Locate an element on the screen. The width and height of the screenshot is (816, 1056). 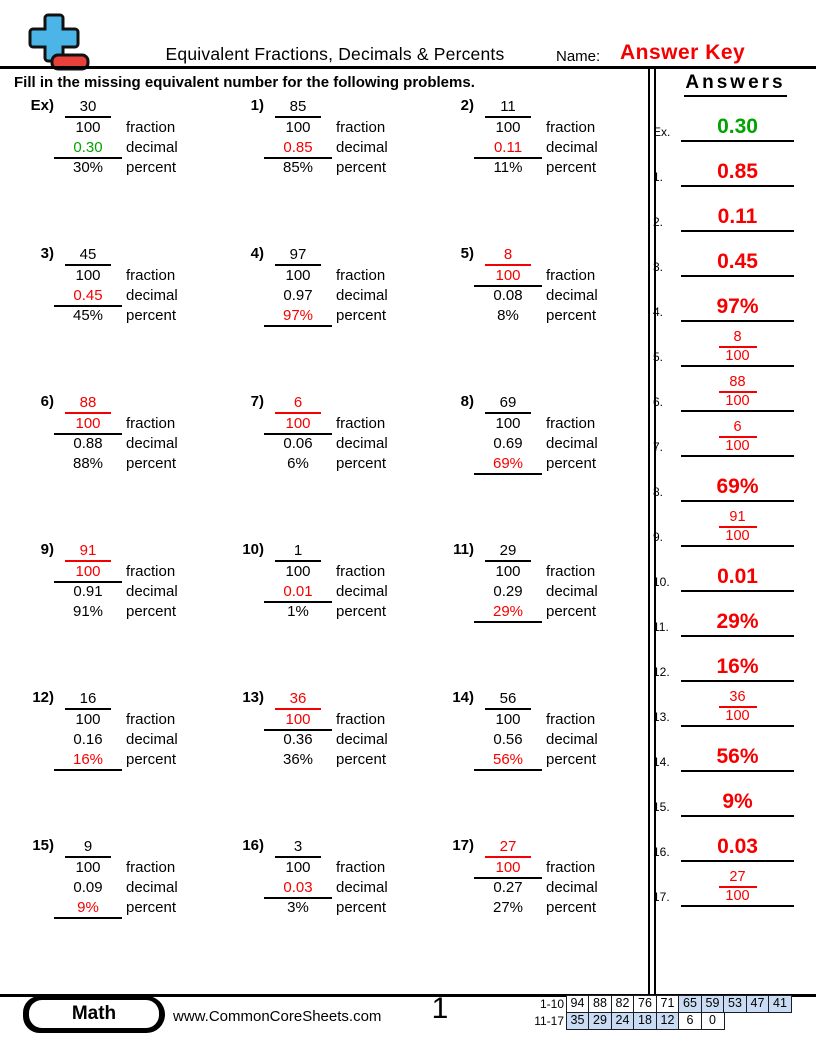
problem-number: 10) is located at coordinates (253, 549).